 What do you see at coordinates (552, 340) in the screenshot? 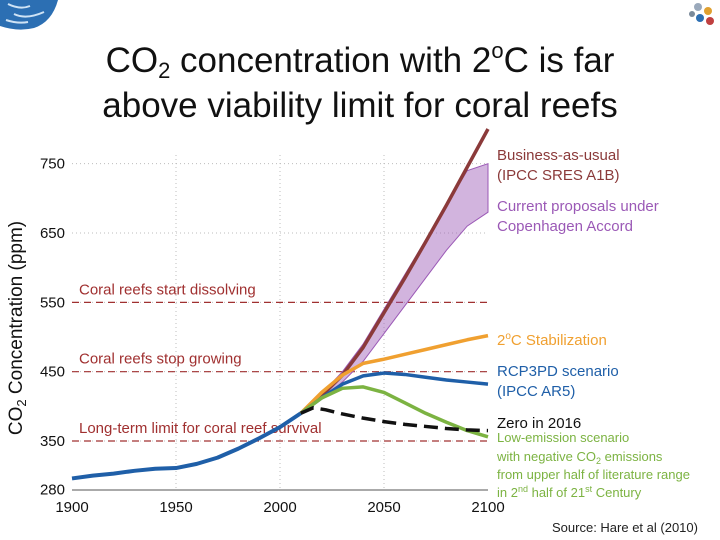
I see `label-2c-stabilization: 2oC Stabilization` at bounding box center [552, 340].